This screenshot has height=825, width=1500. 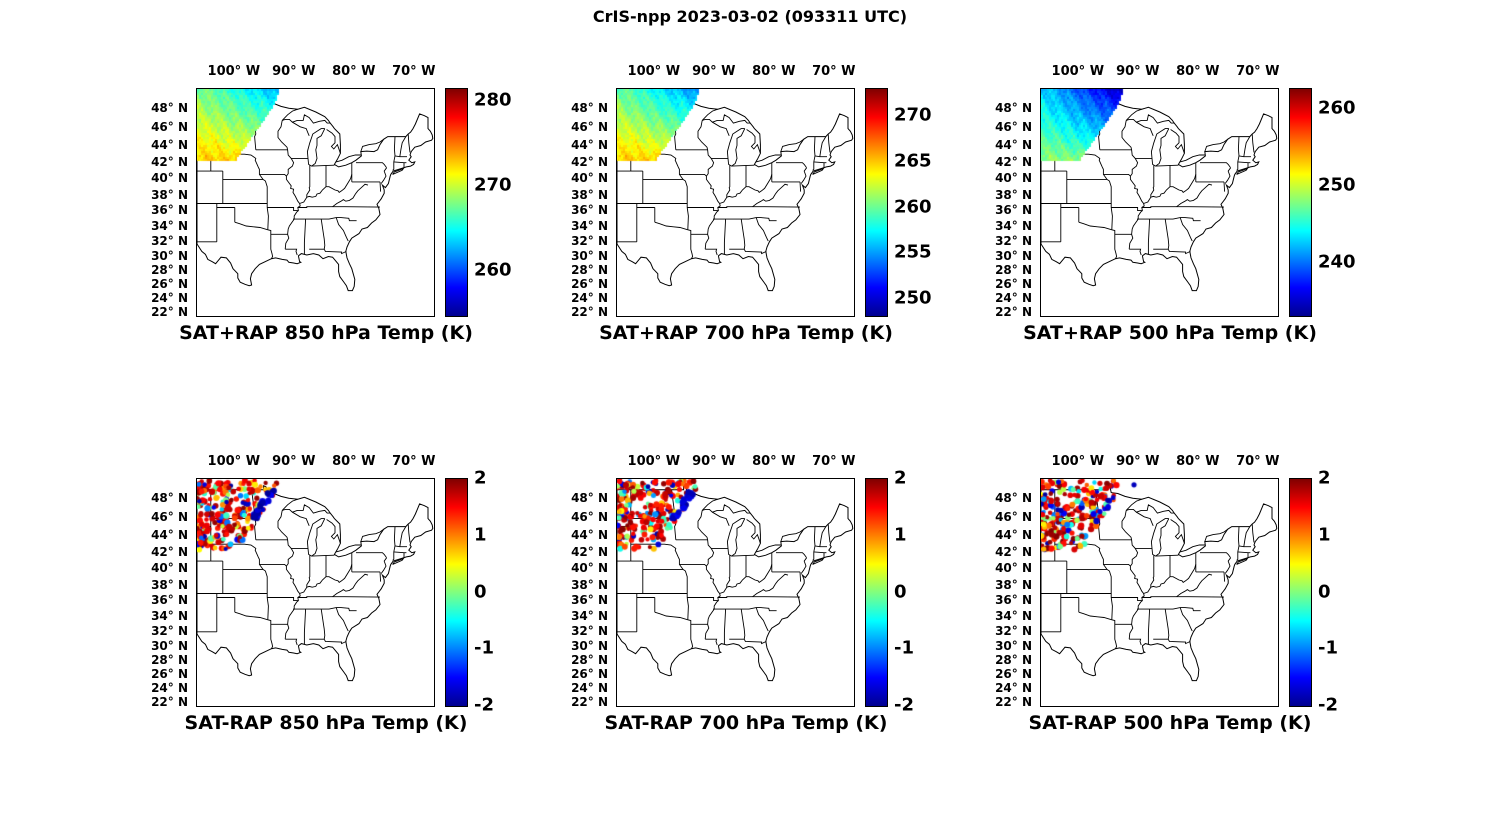 I want to click on colorbar-tick-label: 270, so click(x=493, y=185).